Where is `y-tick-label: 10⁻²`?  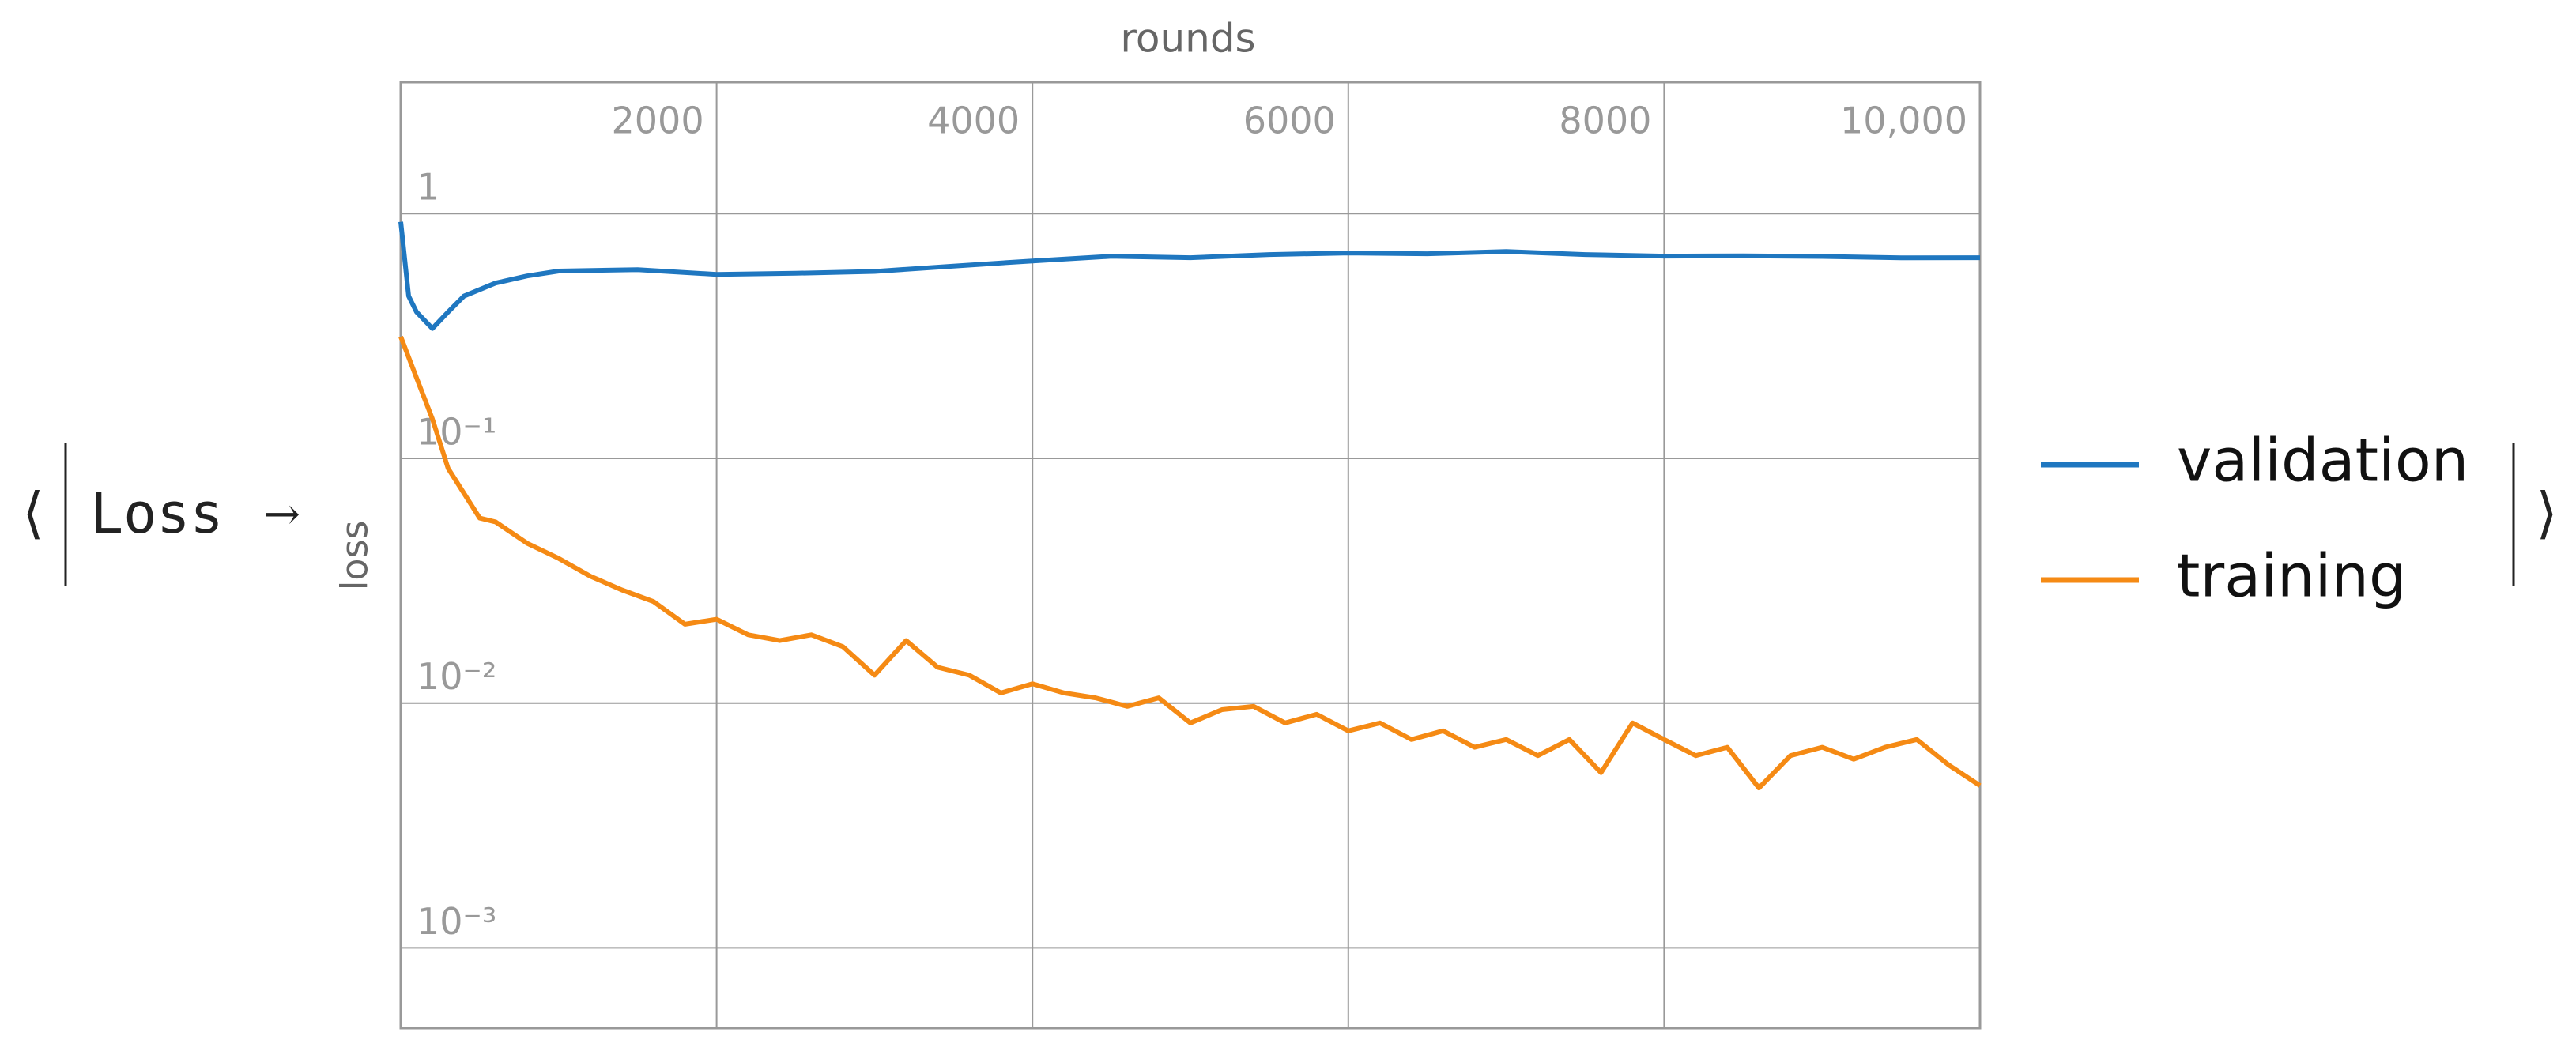
y-tick-label: 10⁻² is located at coordinates (457, 677).